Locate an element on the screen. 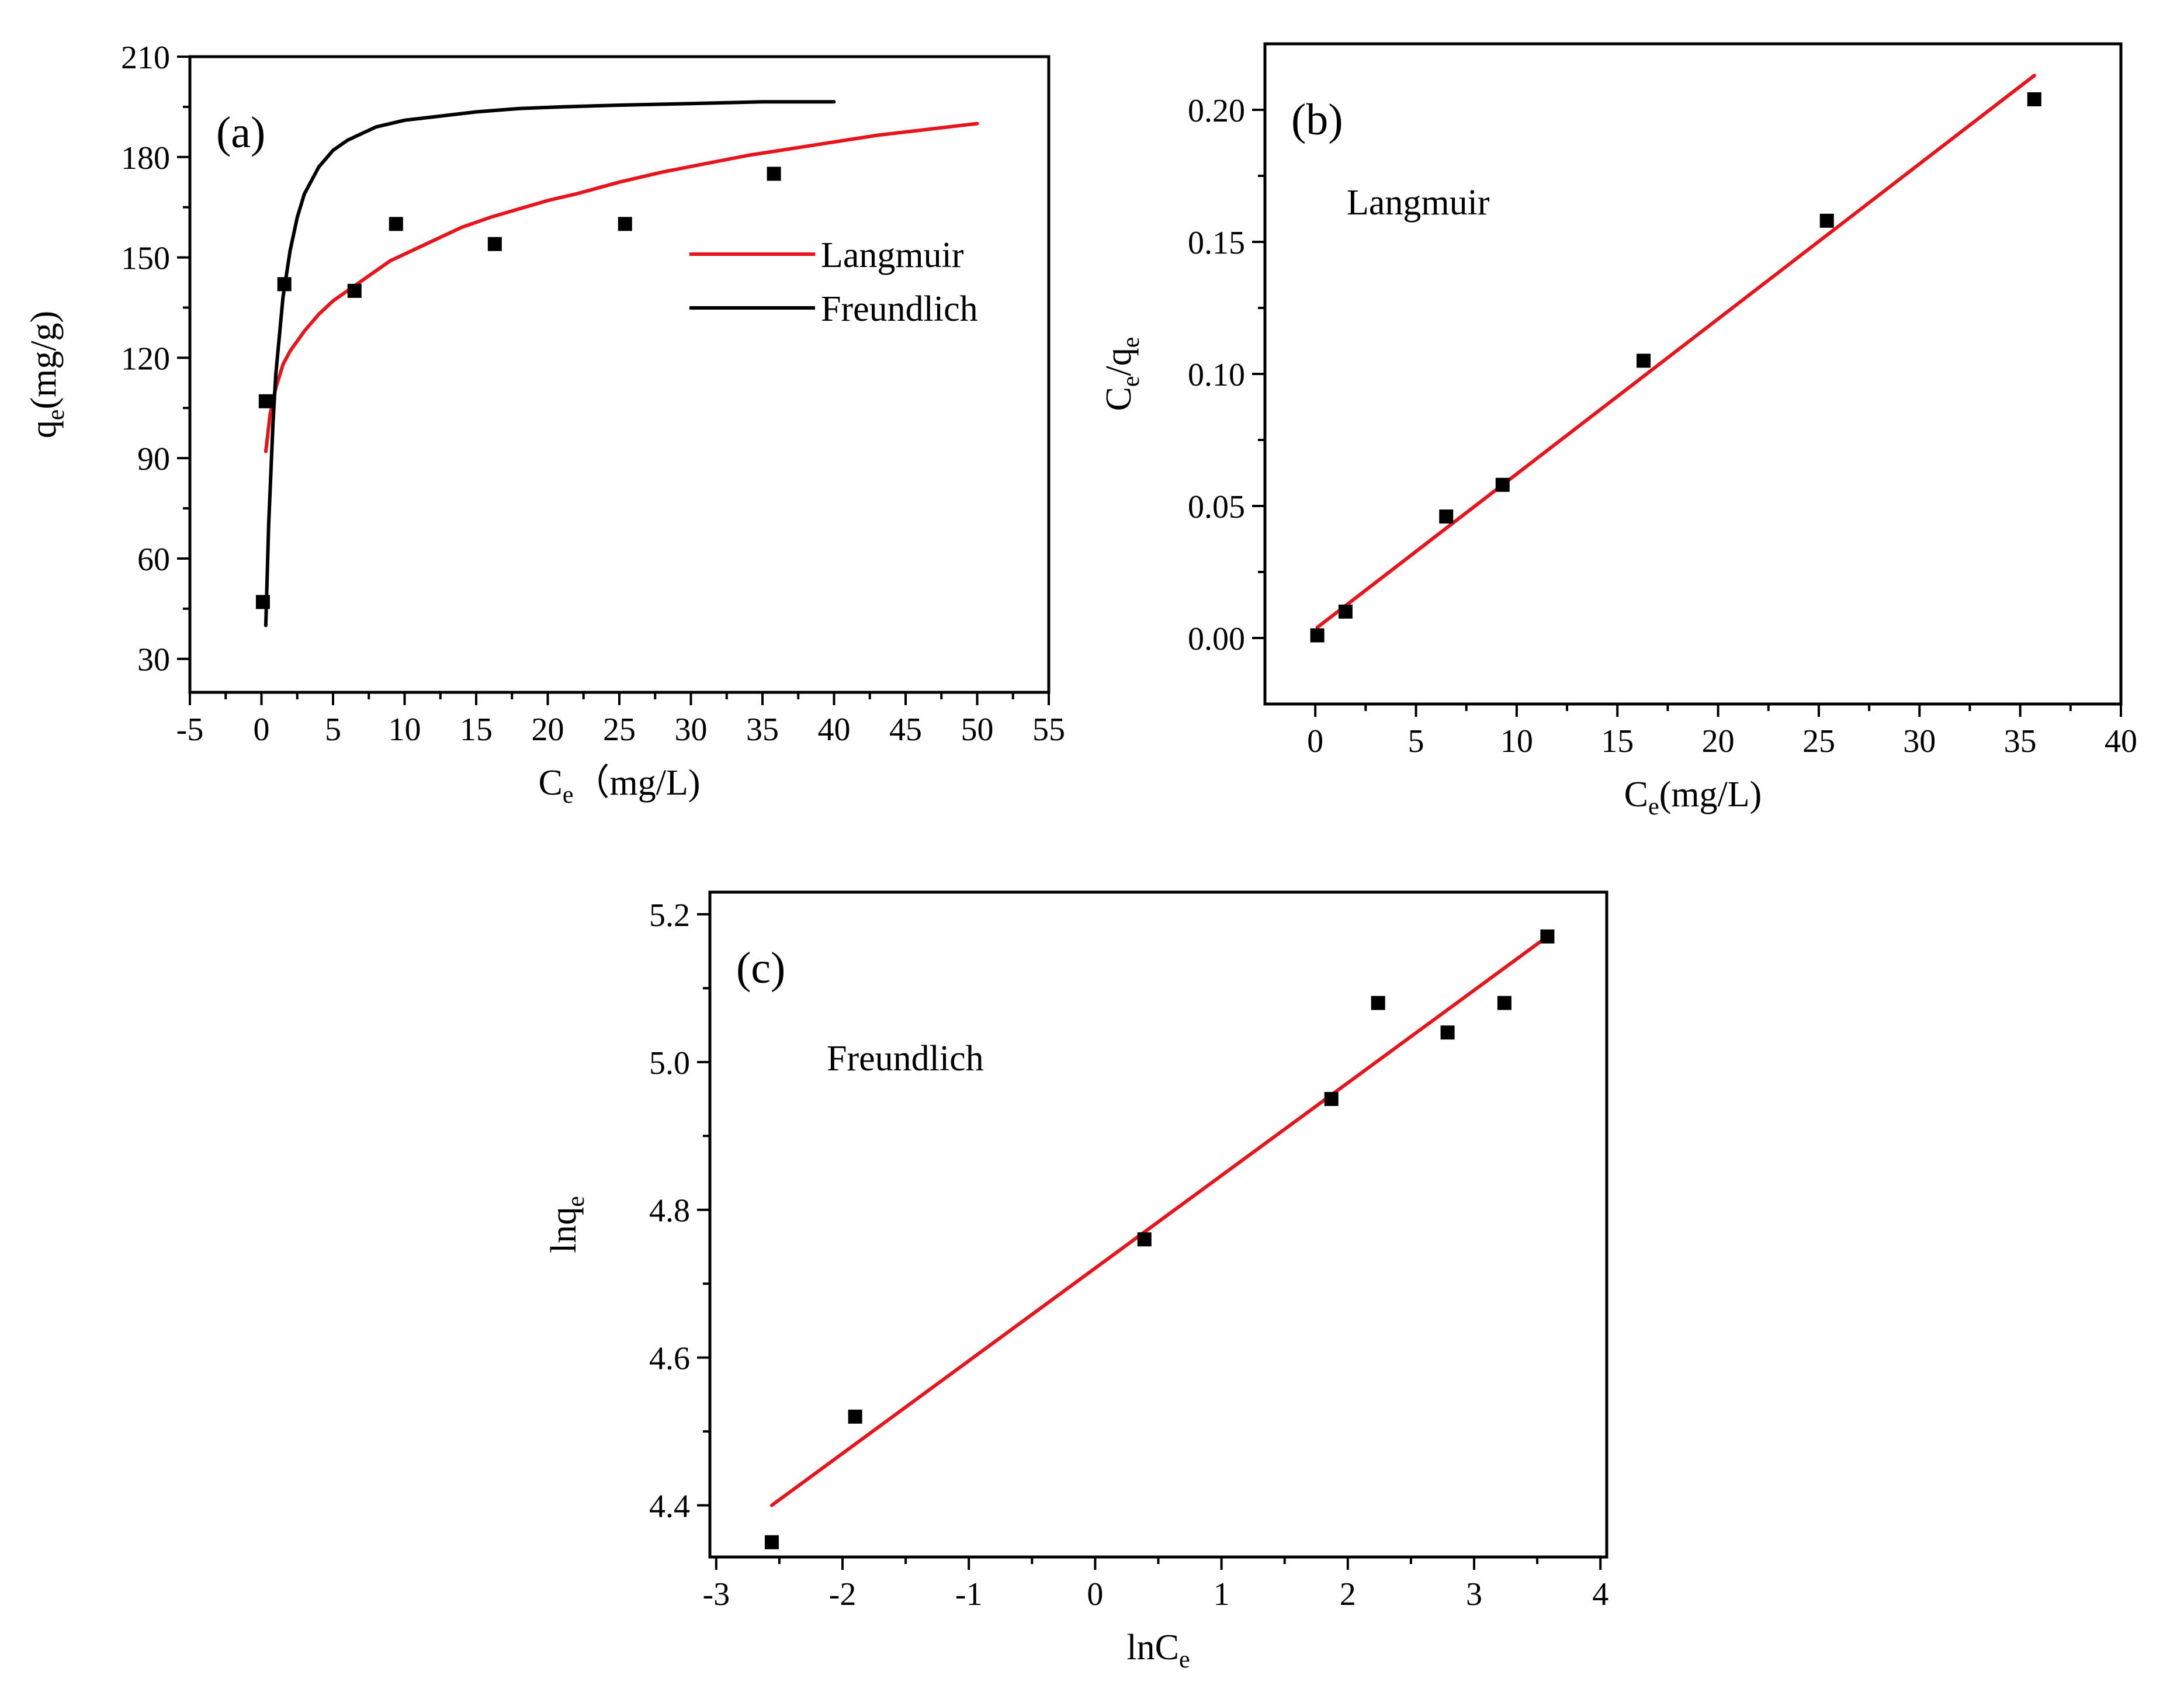 The height and width of the screenshot is (1706, 2184). x-tick-label: 45 is located at coordinates (905, 730).